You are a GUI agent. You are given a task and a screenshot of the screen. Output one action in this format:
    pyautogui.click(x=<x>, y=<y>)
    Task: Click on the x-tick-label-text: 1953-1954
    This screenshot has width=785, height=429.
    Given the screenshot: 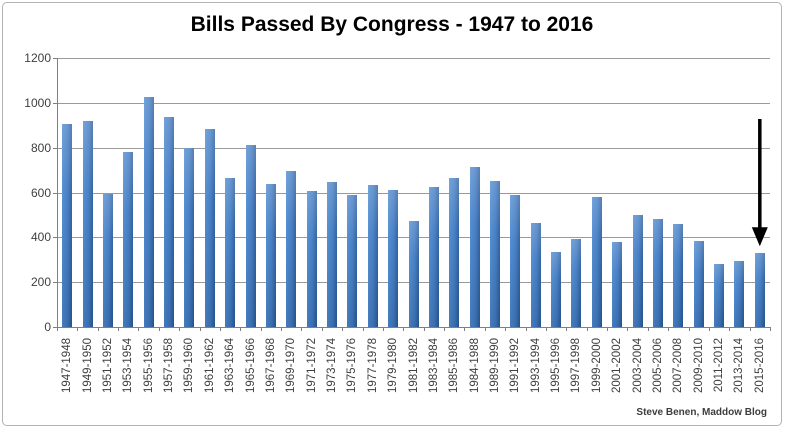 What is the action you would take?
    pyautogui.click(x=128, y=365)
    